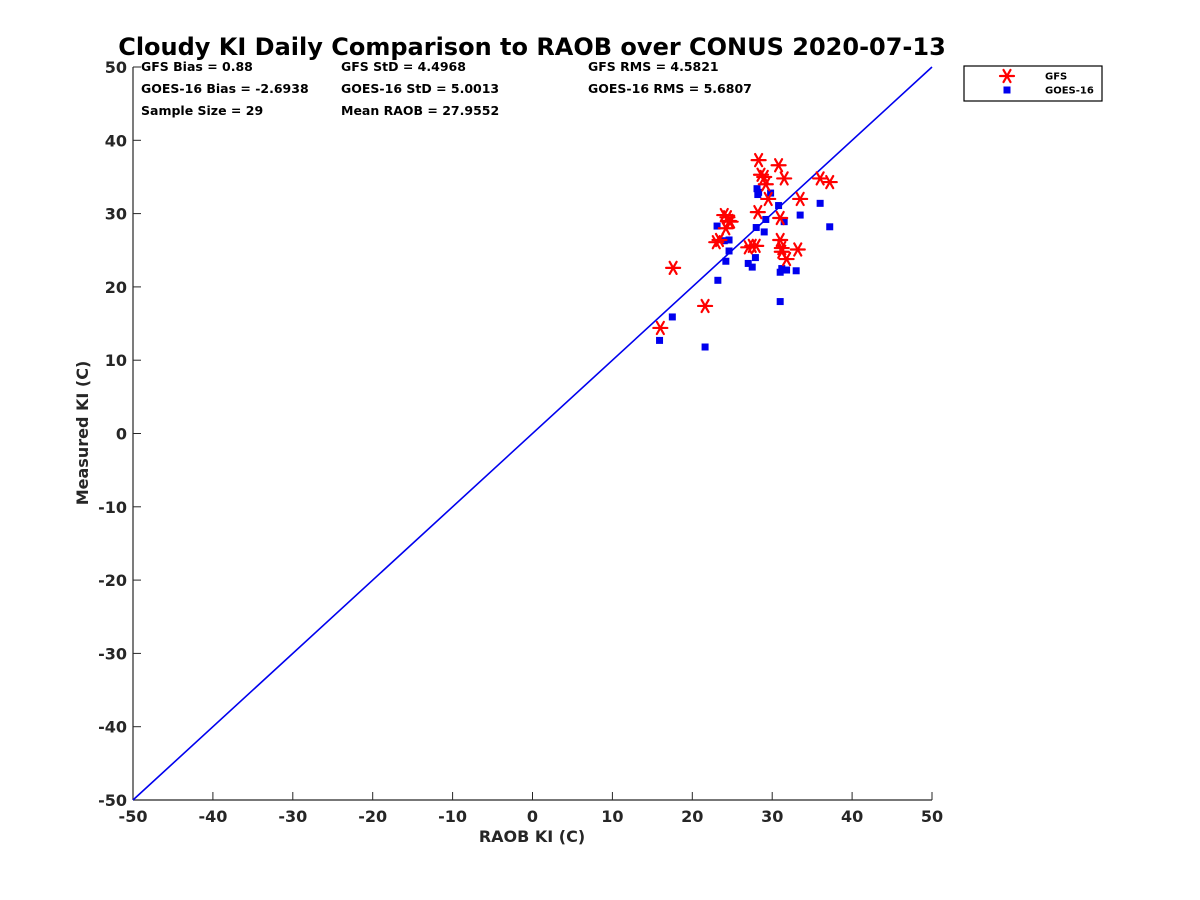  I want to click on y-tick-label: 10, so click(116, 360).